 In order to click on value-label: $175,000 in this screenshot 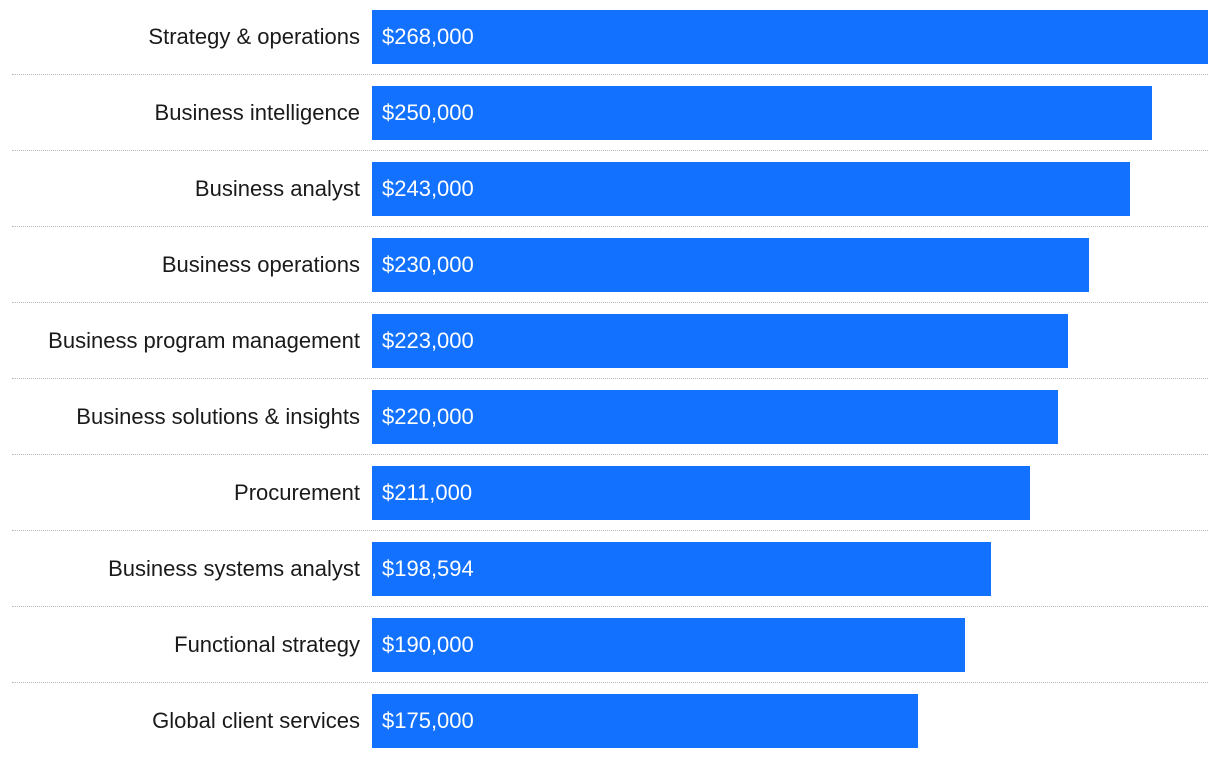, I will do `click(428, 720)`.